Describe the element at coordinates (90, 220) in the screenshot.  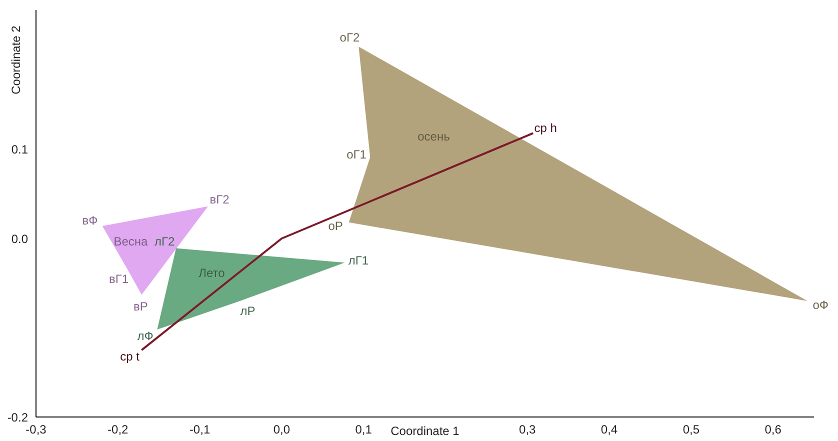
I see `annotation: вФ` at that location.